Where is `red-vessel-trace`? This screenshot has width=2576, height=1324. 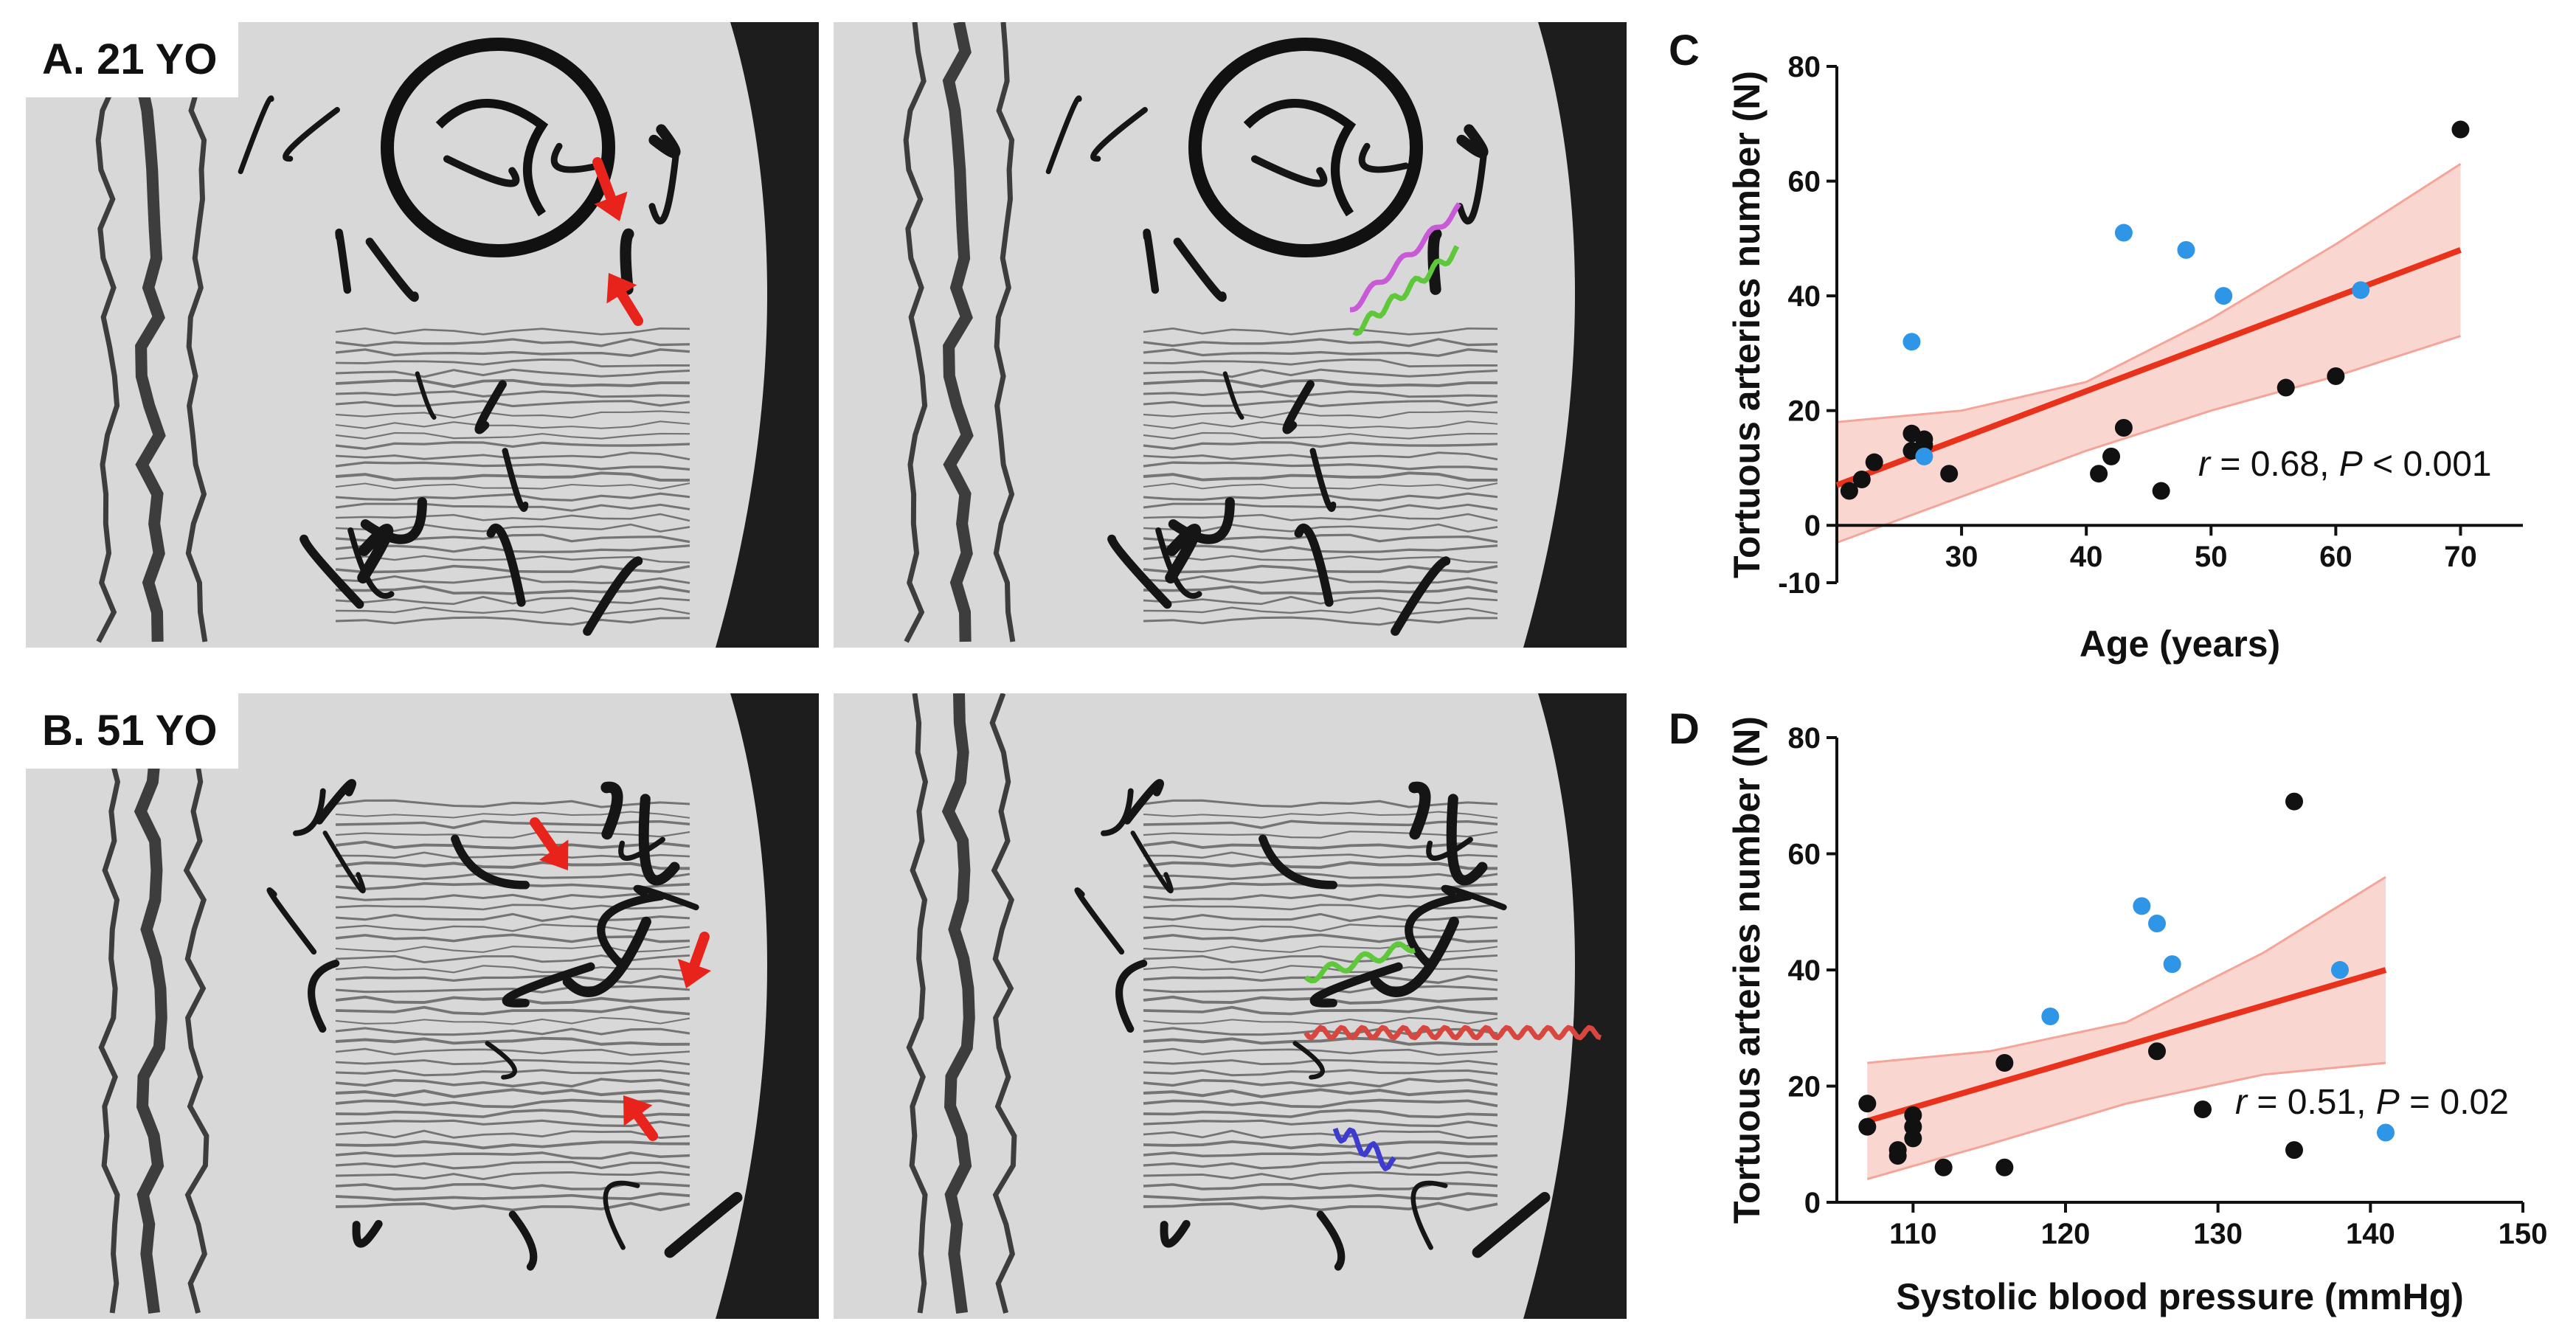
red-vessel-trace is located at coordinates (1453, 1033).